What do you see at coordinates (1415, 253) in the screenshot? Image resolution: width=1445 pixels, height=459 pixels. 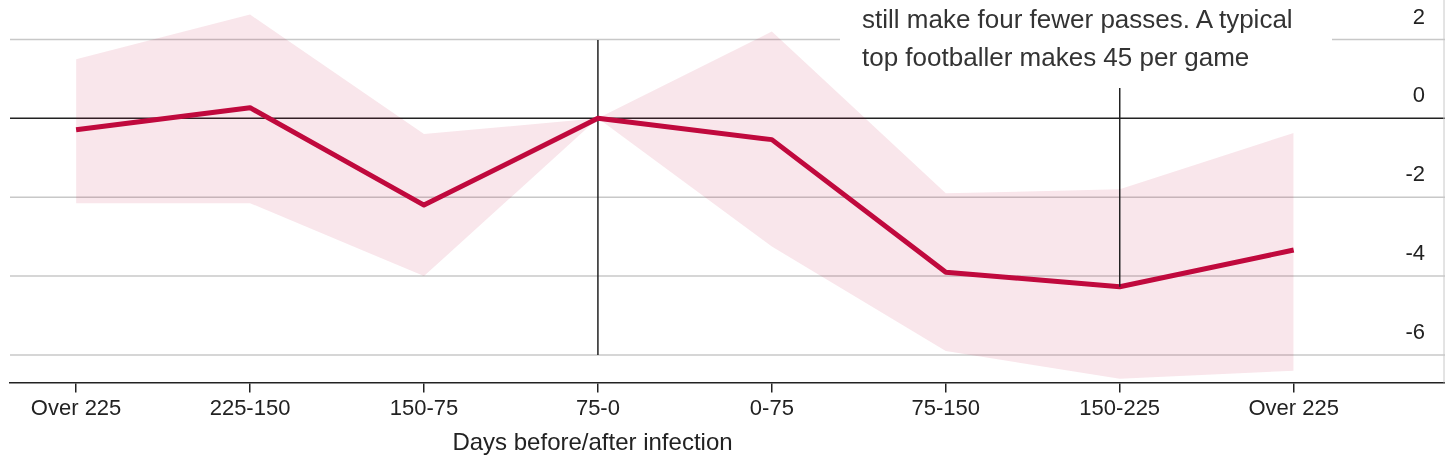 I see `y-tick-label: -4` at bounding box center [1415, 253].